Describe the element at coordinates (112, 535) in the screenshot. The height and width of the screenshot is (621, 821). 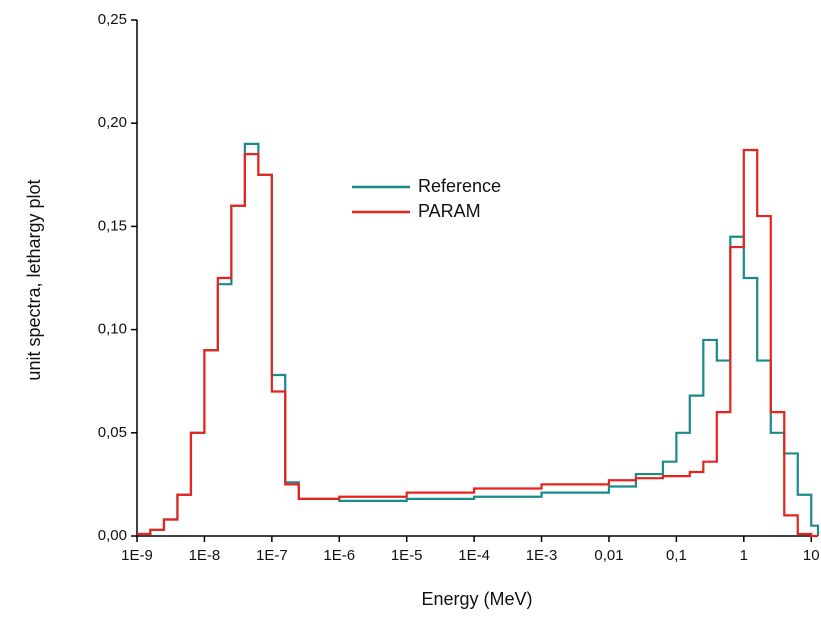
I see `y-tick-label: 0,00` at that location.